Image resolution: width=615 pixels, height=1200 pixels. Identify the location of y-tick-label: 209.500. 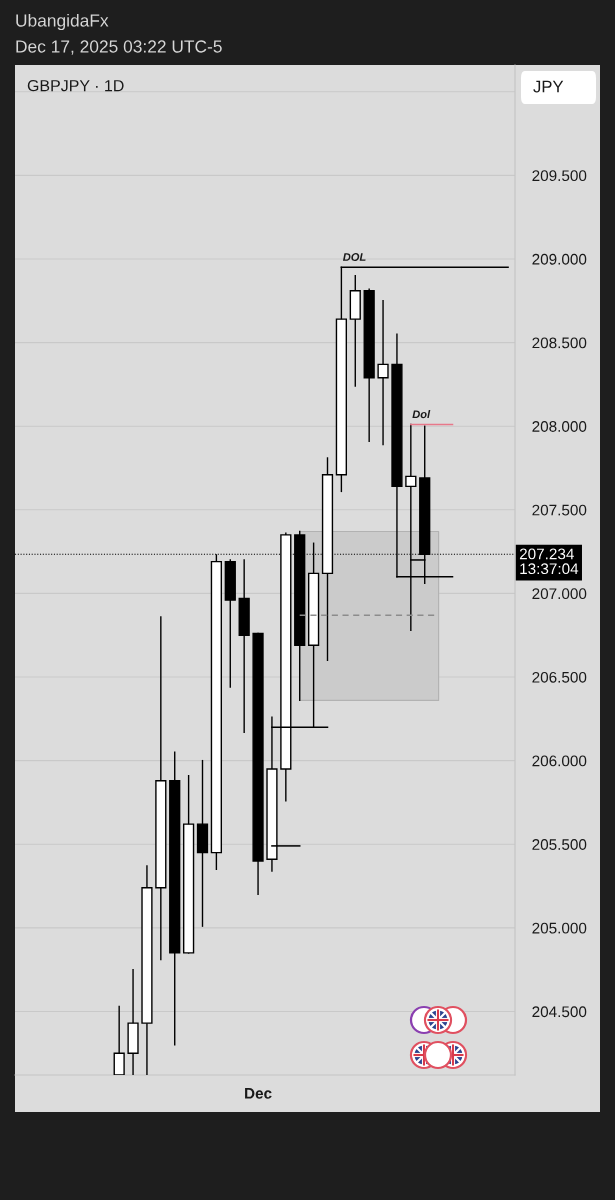
(559, 176).